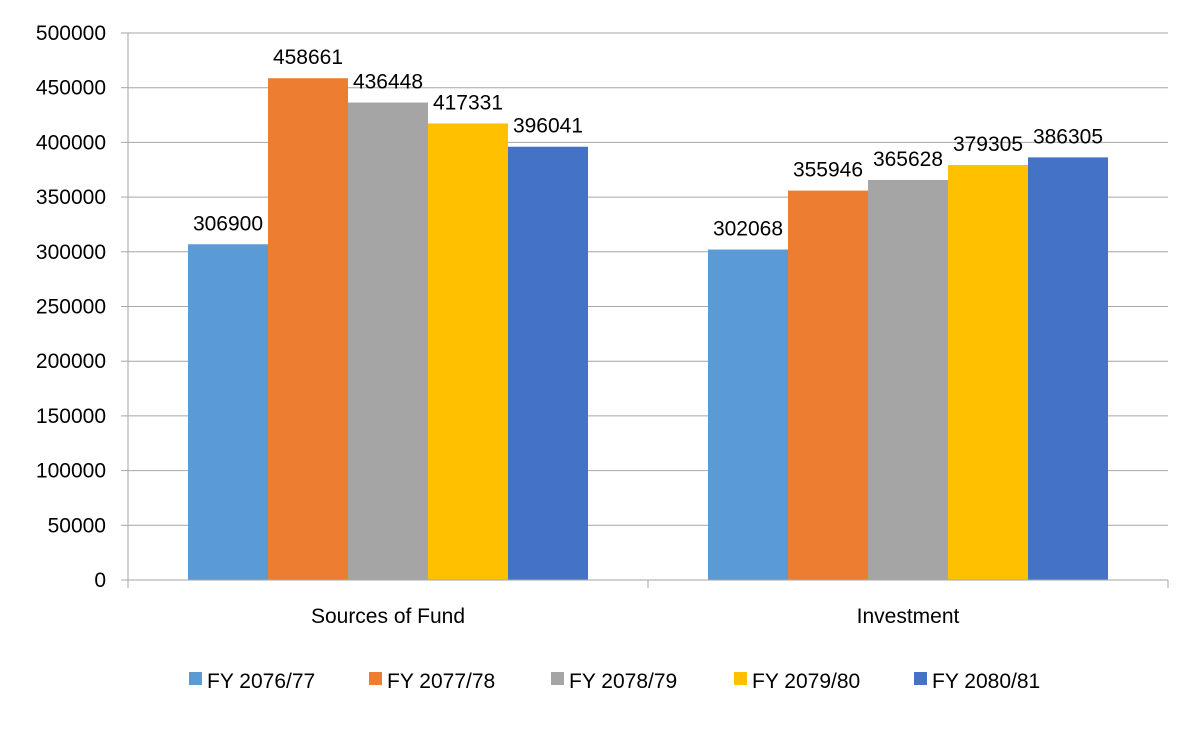 Image resolution: width=1188 pixels, height=754 pixels. I want to click on data-label: 306900, so click(228, 223).